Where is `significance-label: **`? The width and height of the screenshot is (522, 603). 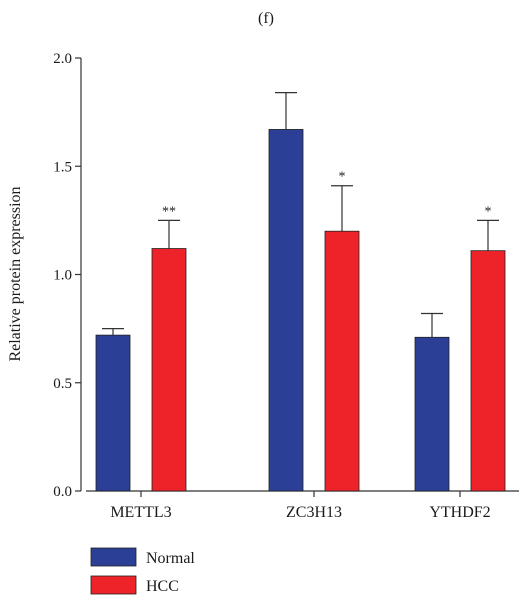 significance-label: ** is located at coordinates (169, 211).